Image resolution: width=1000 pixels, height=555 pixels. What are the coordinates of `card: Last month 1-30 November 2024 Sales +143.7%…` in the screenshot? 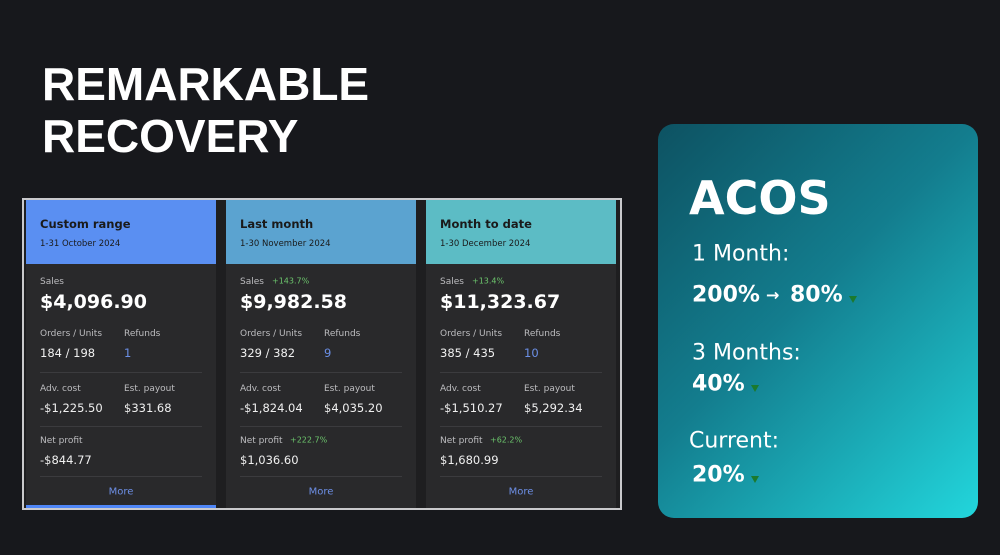 It's located at (321, 354).